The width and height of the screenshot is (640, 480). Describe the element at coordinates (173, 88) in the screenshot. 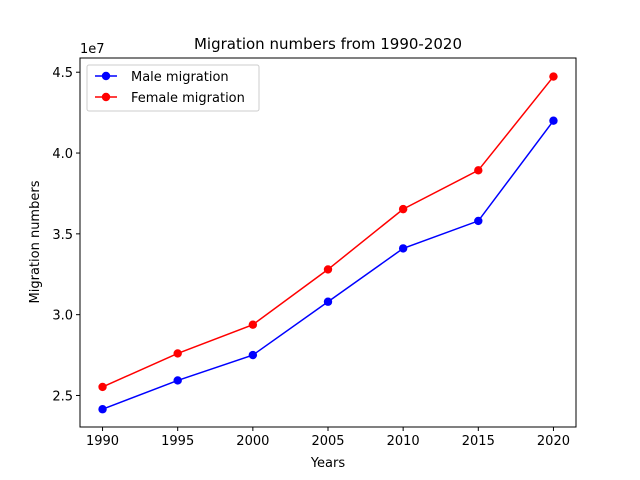

I see `legend-box` at that location.